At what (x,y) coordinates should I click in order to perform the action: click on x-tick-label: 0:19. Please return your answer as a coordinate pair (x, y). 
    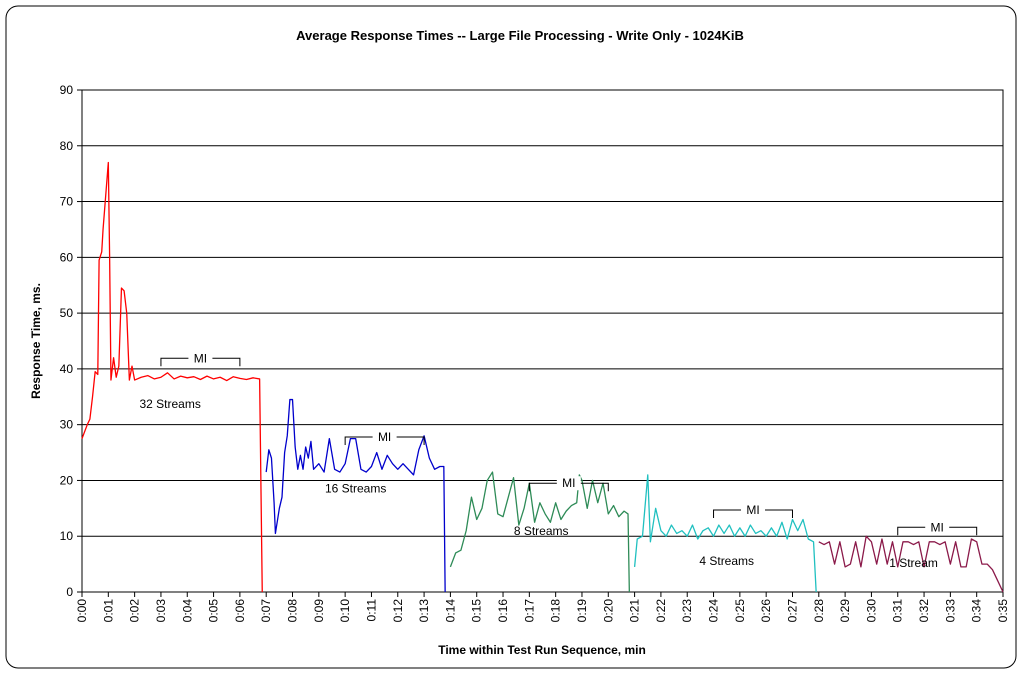
    Looking at the image, I should click on (582, 611).